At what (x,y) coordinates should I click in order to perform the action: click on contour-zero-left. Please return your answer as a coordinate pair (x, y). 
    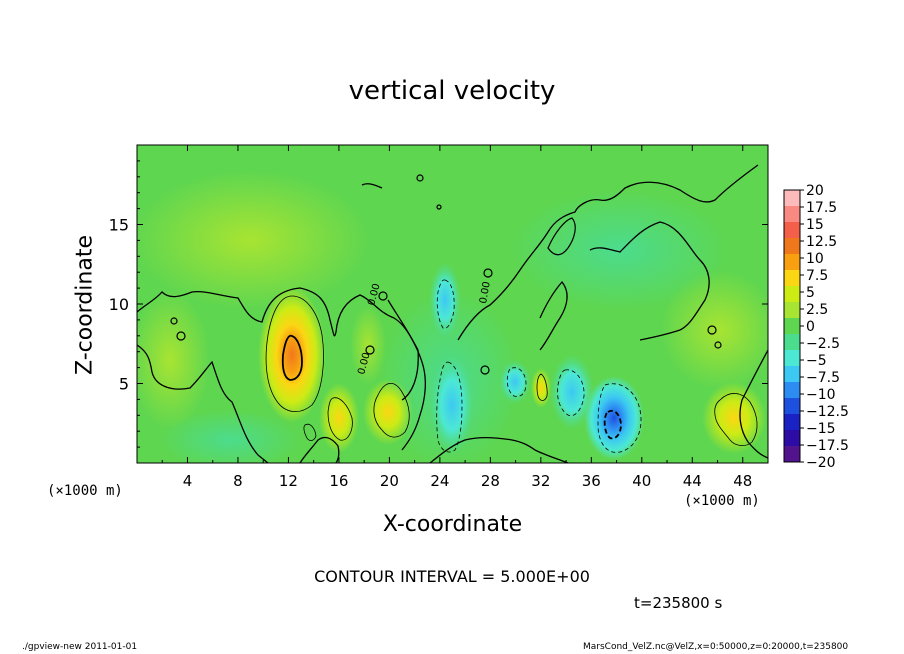
    Looking at the image, I should click on (203, 403).